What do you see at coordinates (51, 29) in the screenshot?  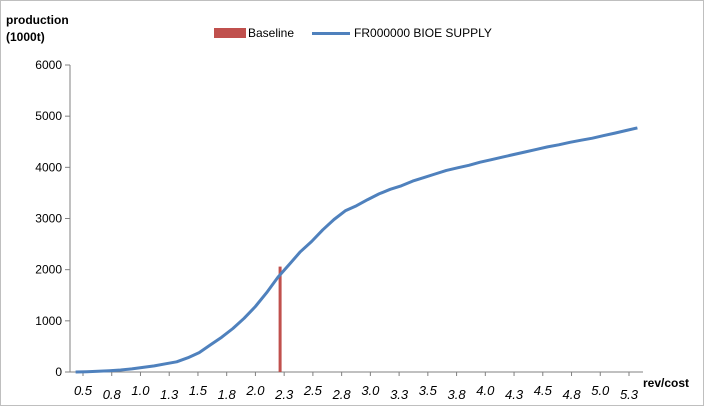 I see `y-axis-title: production (1000t)` at bounding box center [51, 29].